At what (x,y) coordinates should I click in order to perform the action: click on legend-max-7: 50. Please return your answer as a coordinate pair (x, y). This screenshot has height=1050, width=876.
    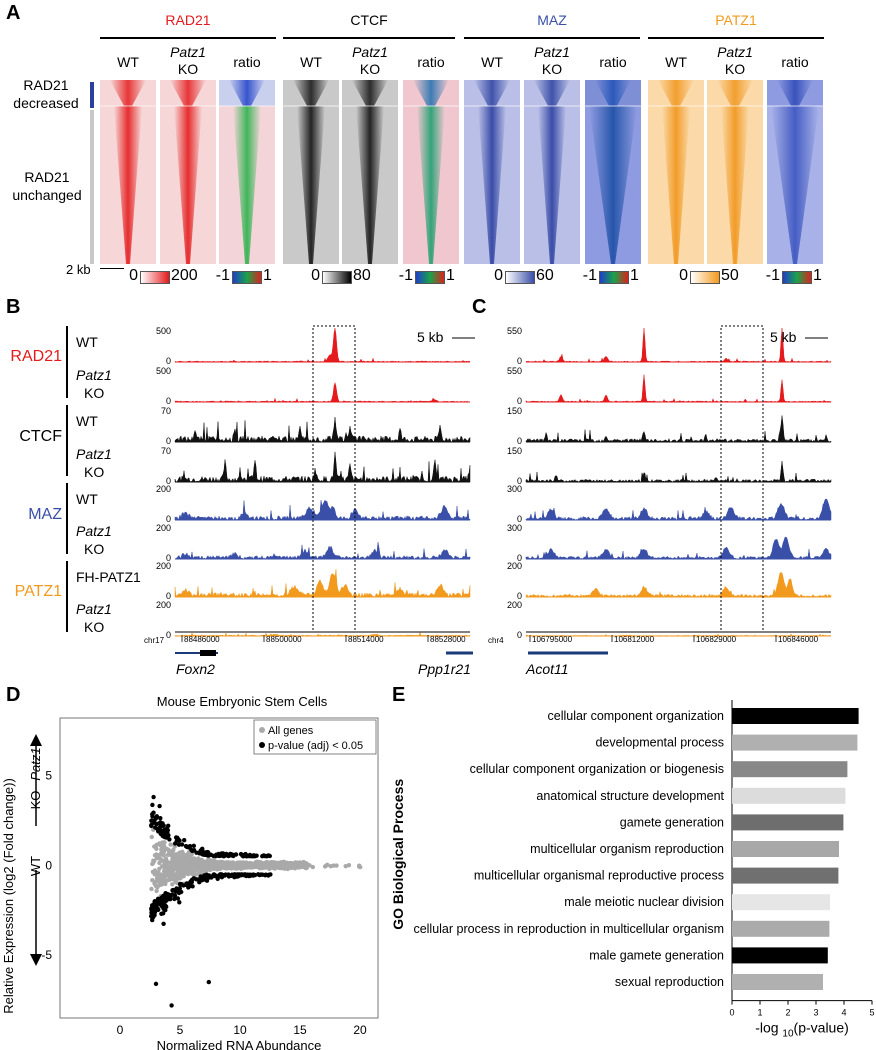
    Looking at the image, I should click on (730, 275).